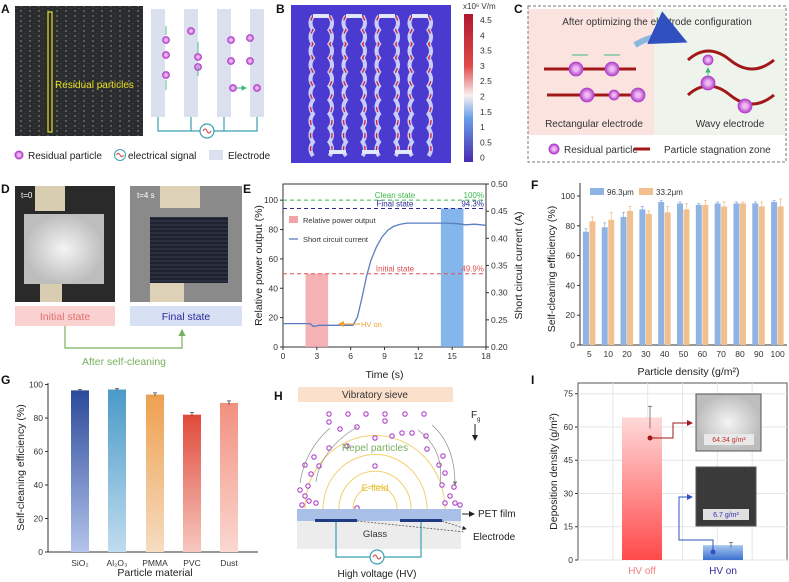 This screenshot has width=789, height=582. Describe the element at coordinates (395, 195) in the screenshot. I see `reference-line-label: Clean state` at that location.